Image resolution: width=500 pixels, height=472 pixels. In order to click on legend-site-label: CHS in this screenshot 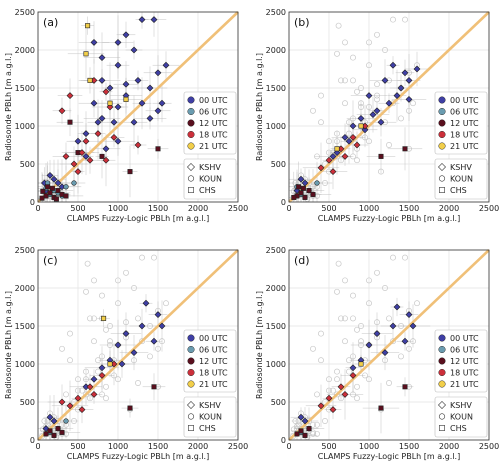, I will do `click(458, 428)`.